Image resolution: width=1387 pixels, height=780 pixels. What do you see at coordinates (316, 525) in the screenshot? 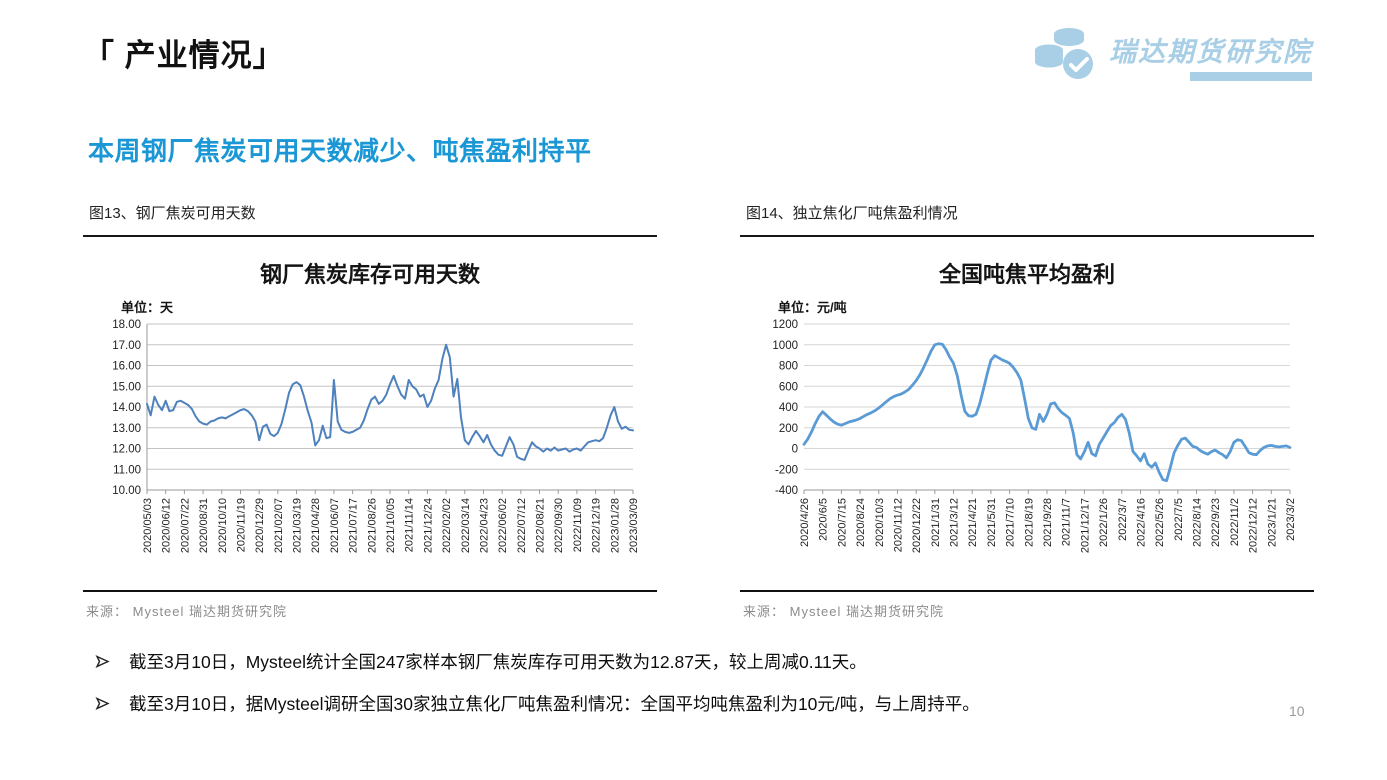
I see `svg-text: 2021/04/28` at bounding box center [316, 525].